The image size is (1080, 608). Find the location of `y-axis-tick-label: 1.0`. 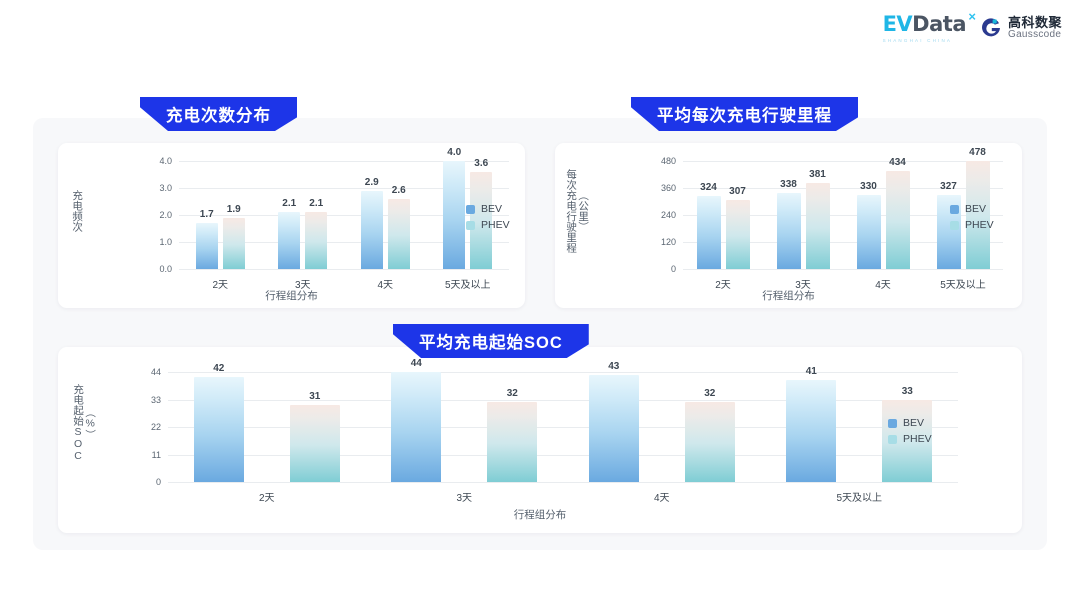

y-axis-tick-label: 1.0 is located at coordinates (165, 242).